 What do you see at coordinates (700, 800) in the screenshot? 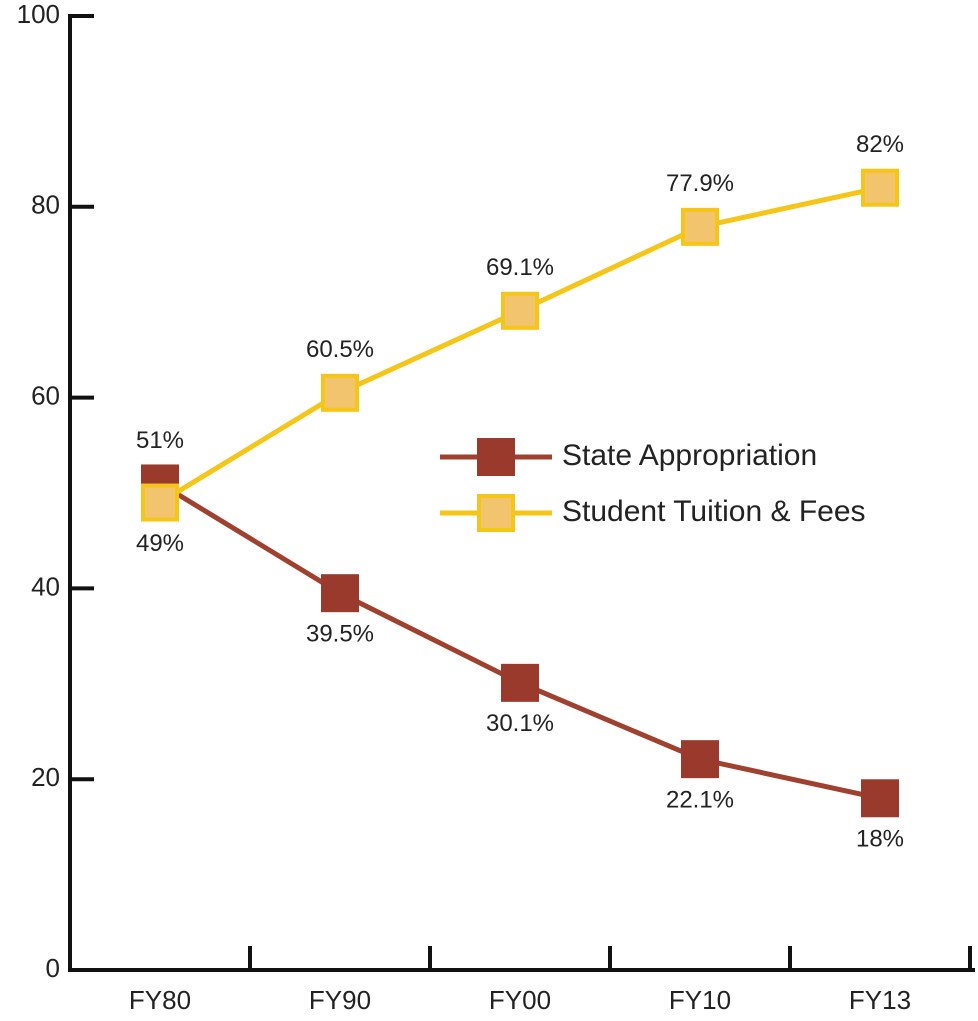
I see `value-label: 22.1%` at bounding box center [700, 800].